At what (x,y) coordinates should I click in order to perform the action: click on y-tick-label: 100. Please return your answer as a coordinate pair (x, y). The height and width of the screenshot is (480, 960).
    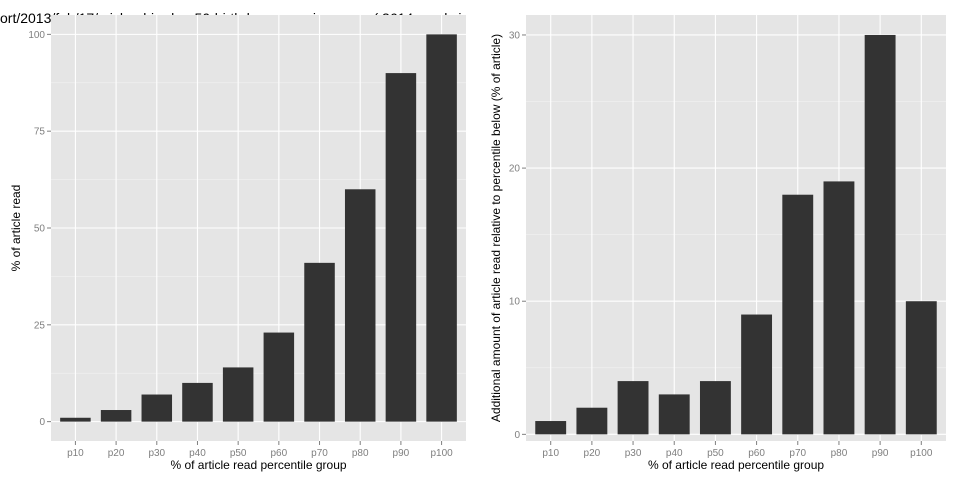
    Looking at the image, I should click on (36, 35).